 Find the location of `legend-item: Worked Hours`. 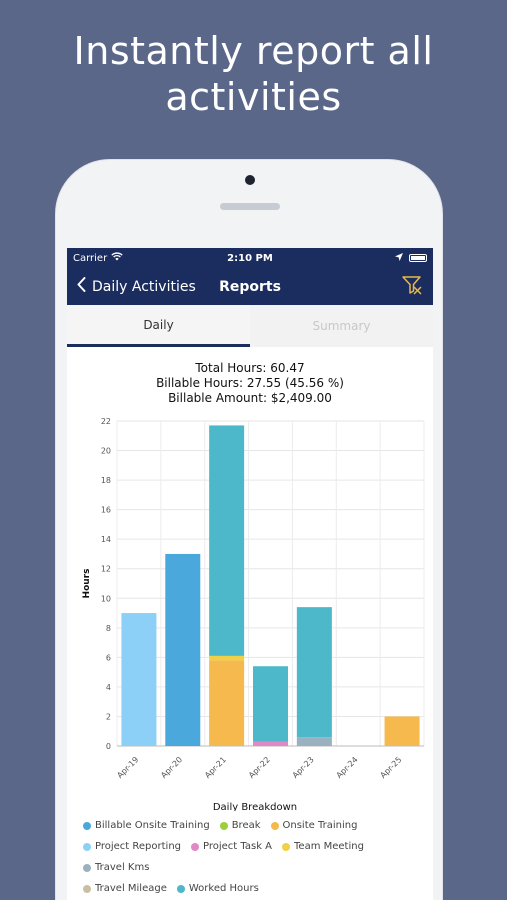

legend-item: Worked Hours is located at coordinates (217, 888).